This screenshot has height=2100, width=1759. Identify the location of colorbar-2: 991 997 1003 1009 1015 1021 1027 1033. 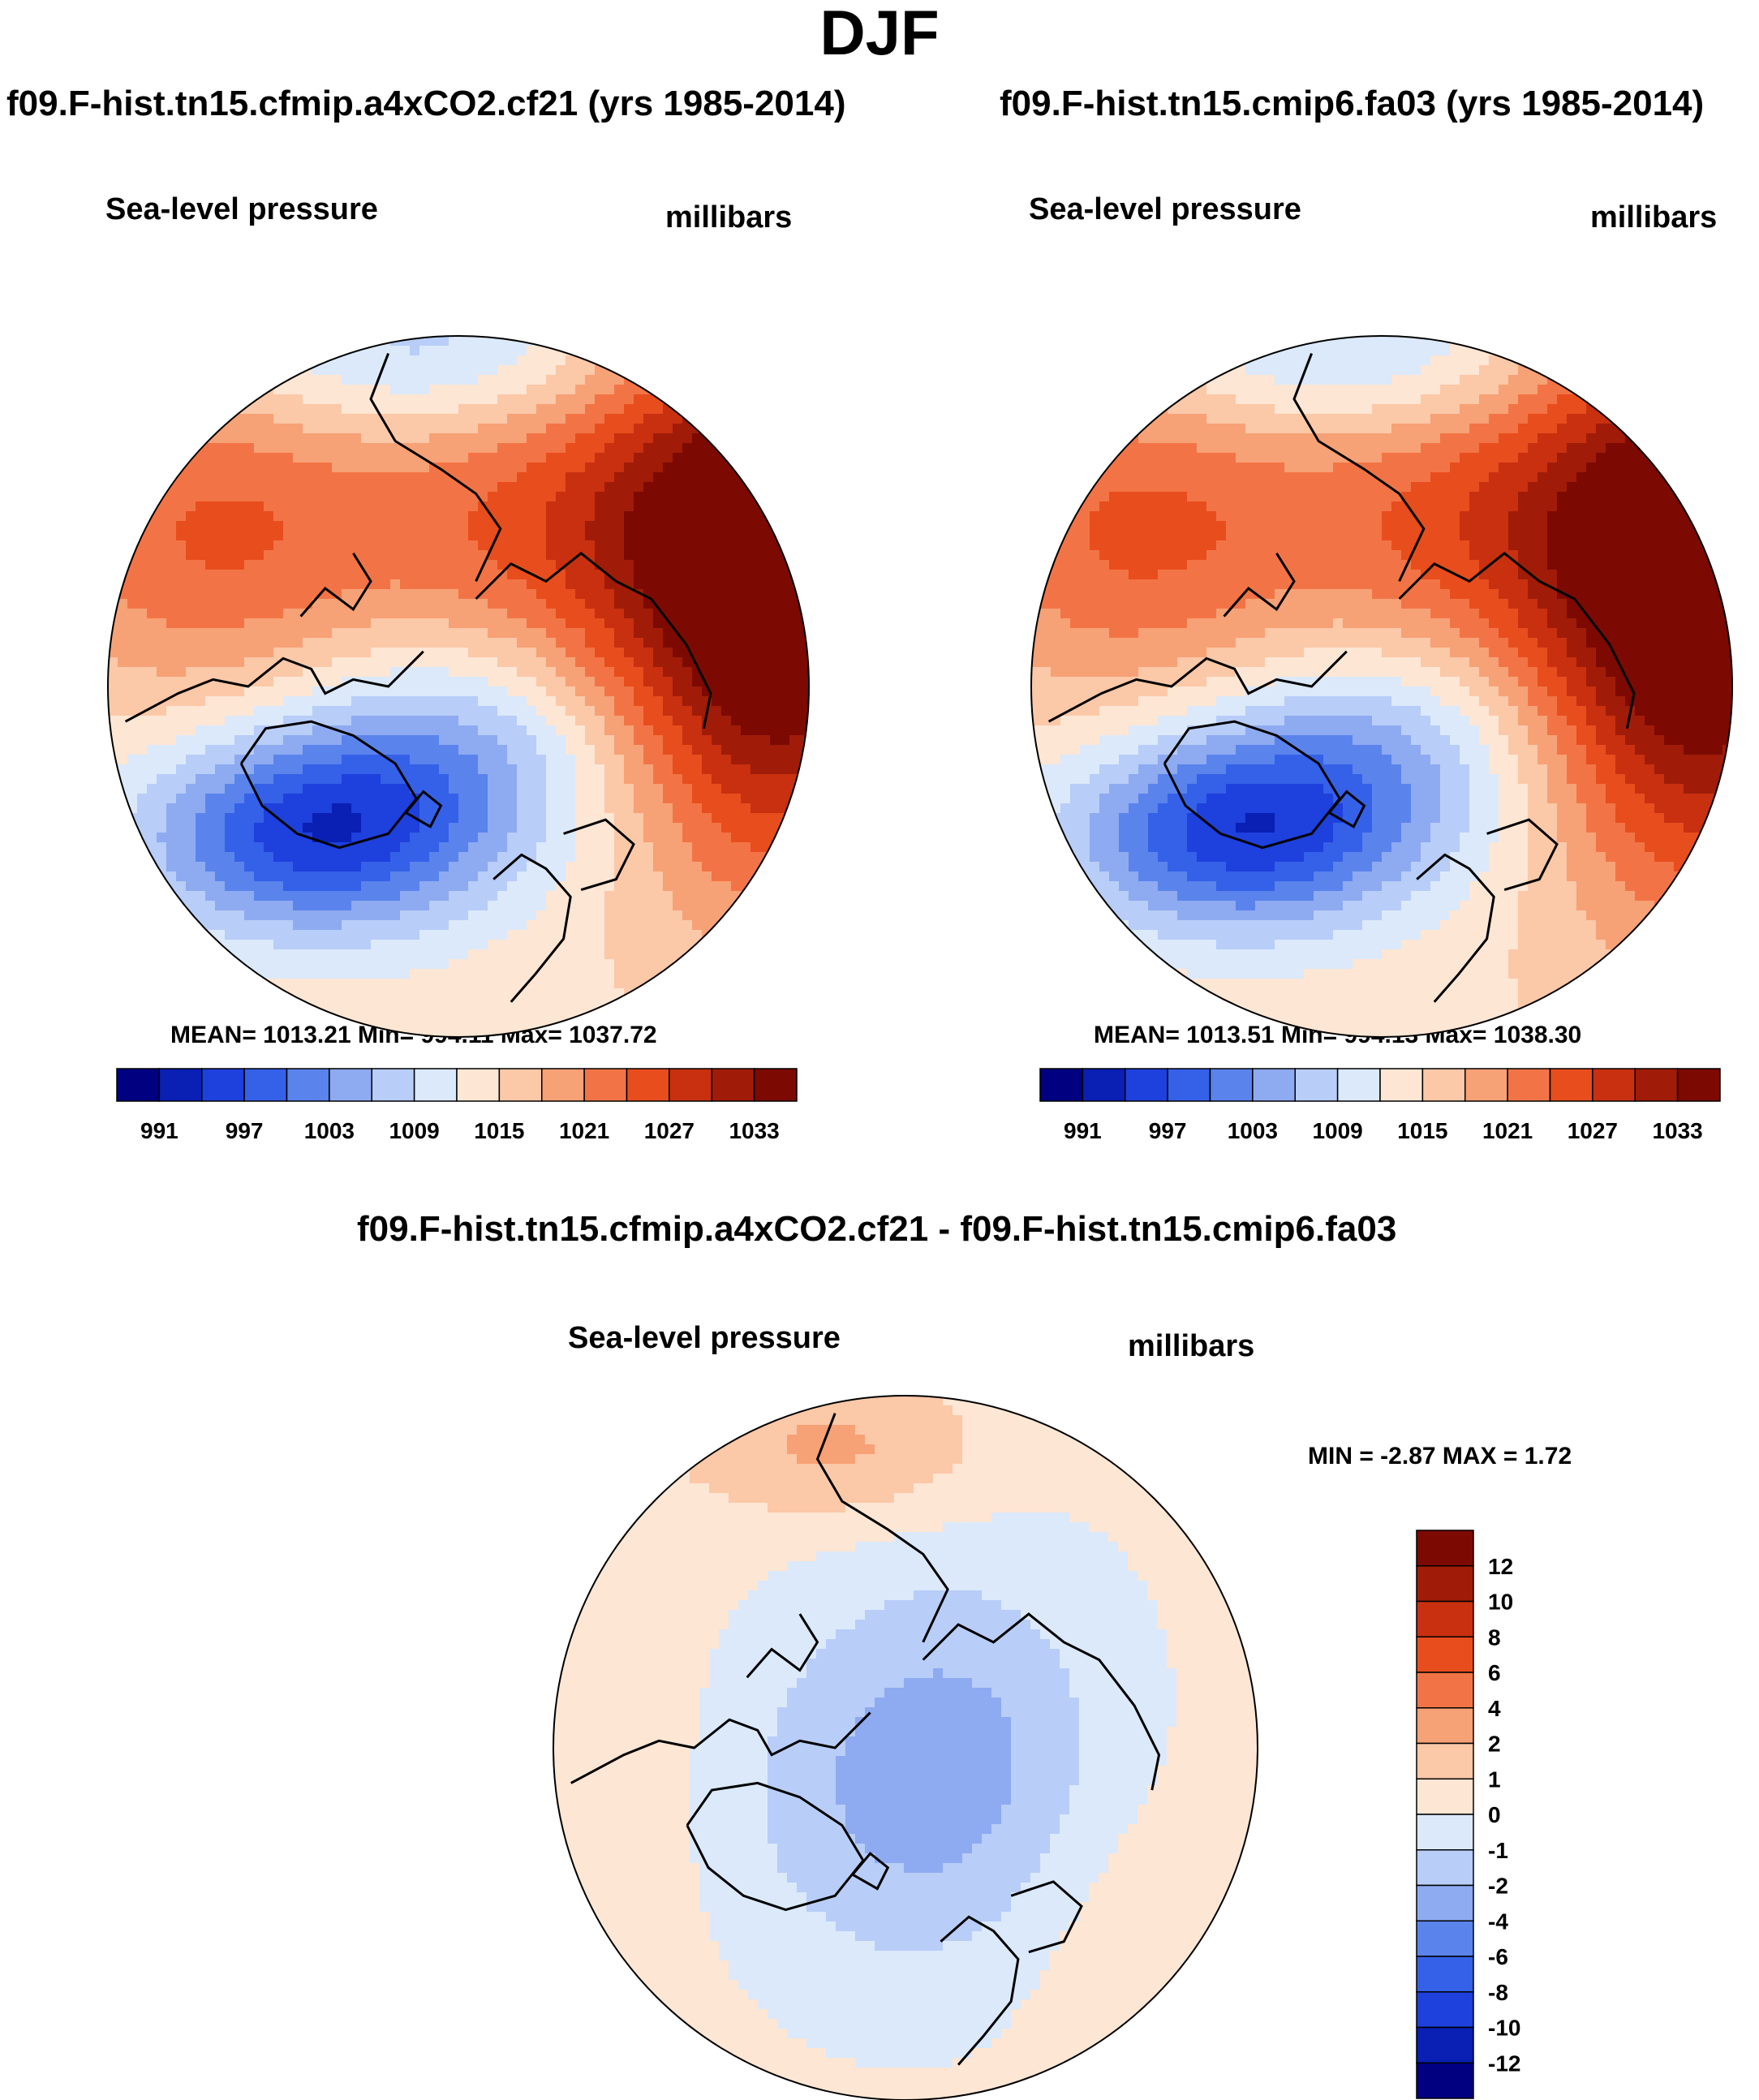
(1380, 1105).